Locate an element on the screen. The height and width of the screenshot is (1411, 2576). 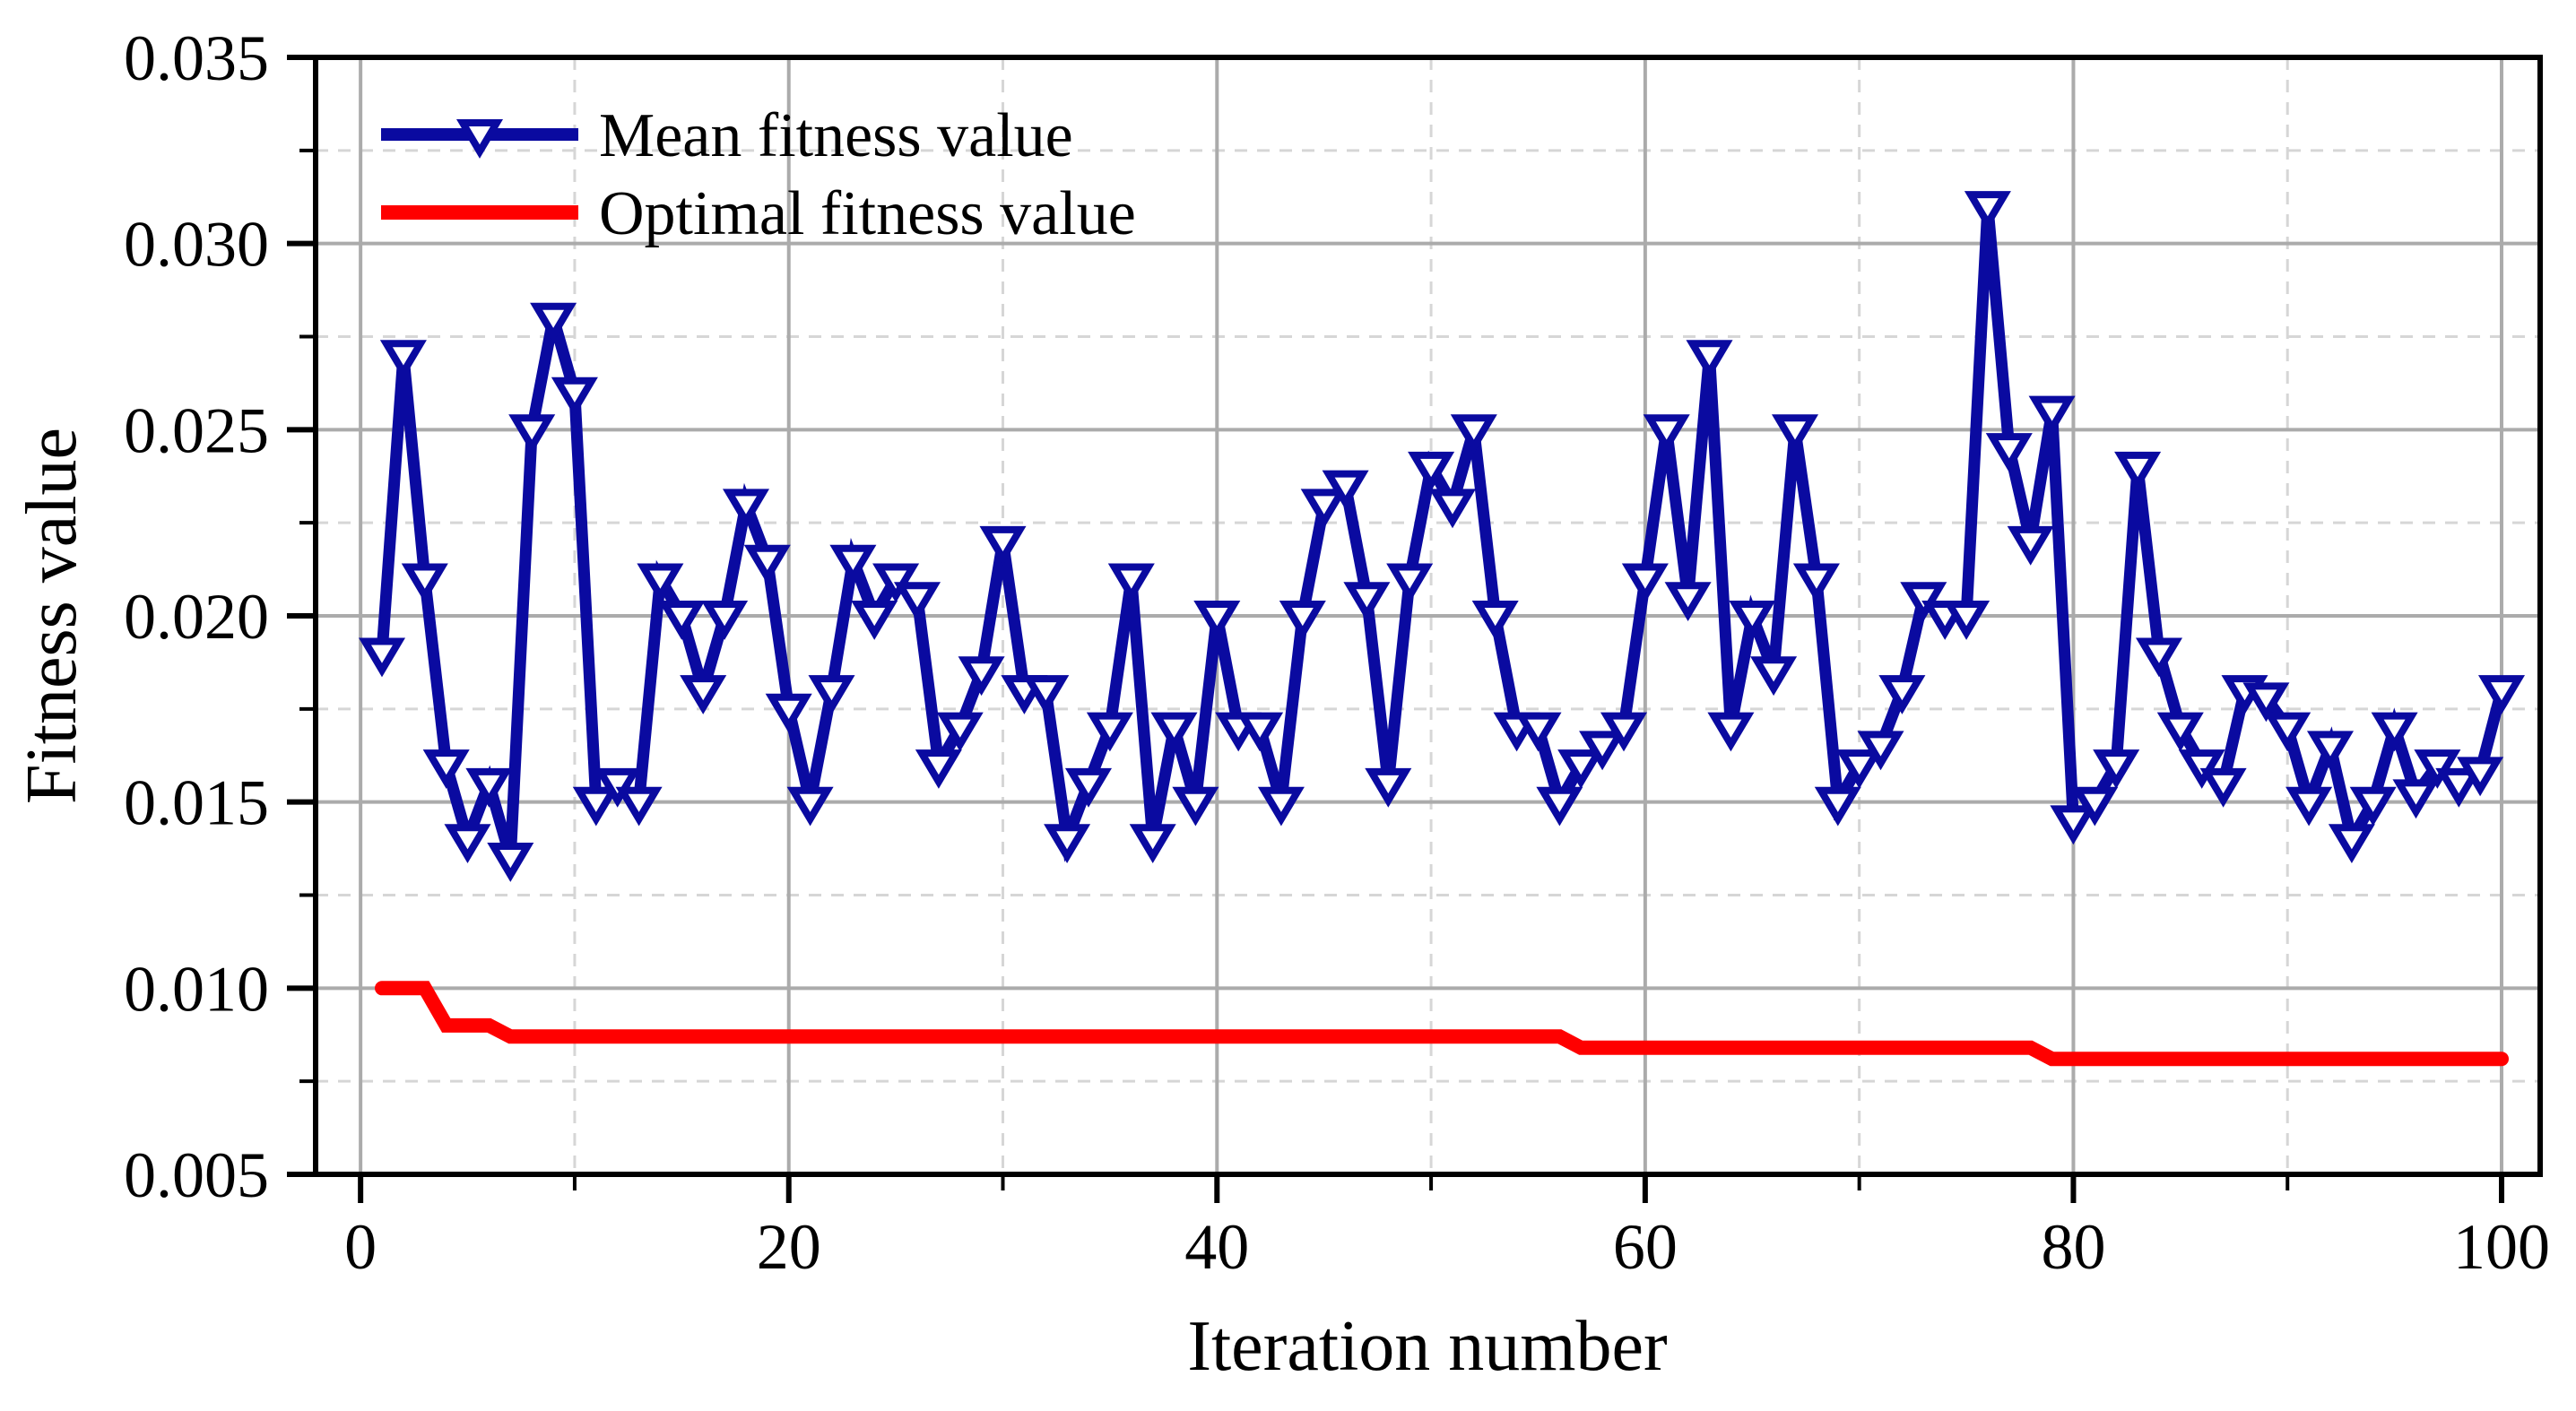
legend-item-optimal: Optimal fitness value is located at coordinates (758, 213).